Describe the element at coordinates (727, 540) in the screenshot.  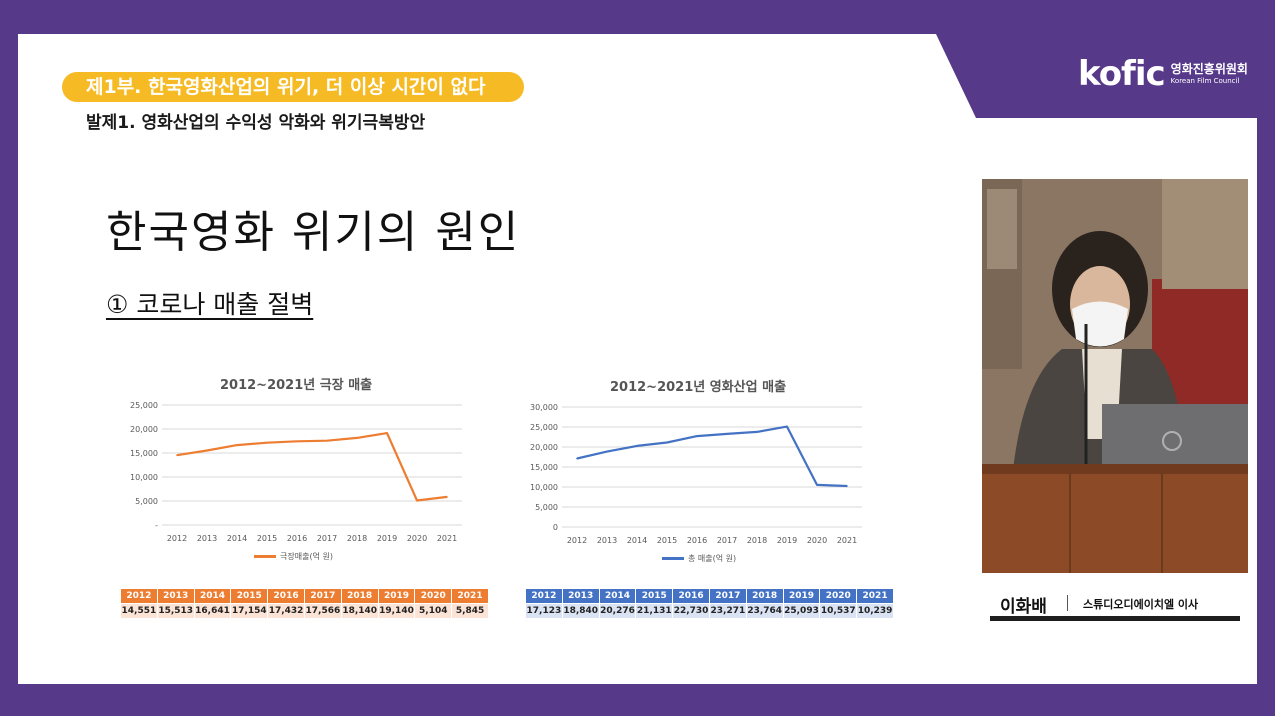
I see `x-tick-label: 2017` at that location.